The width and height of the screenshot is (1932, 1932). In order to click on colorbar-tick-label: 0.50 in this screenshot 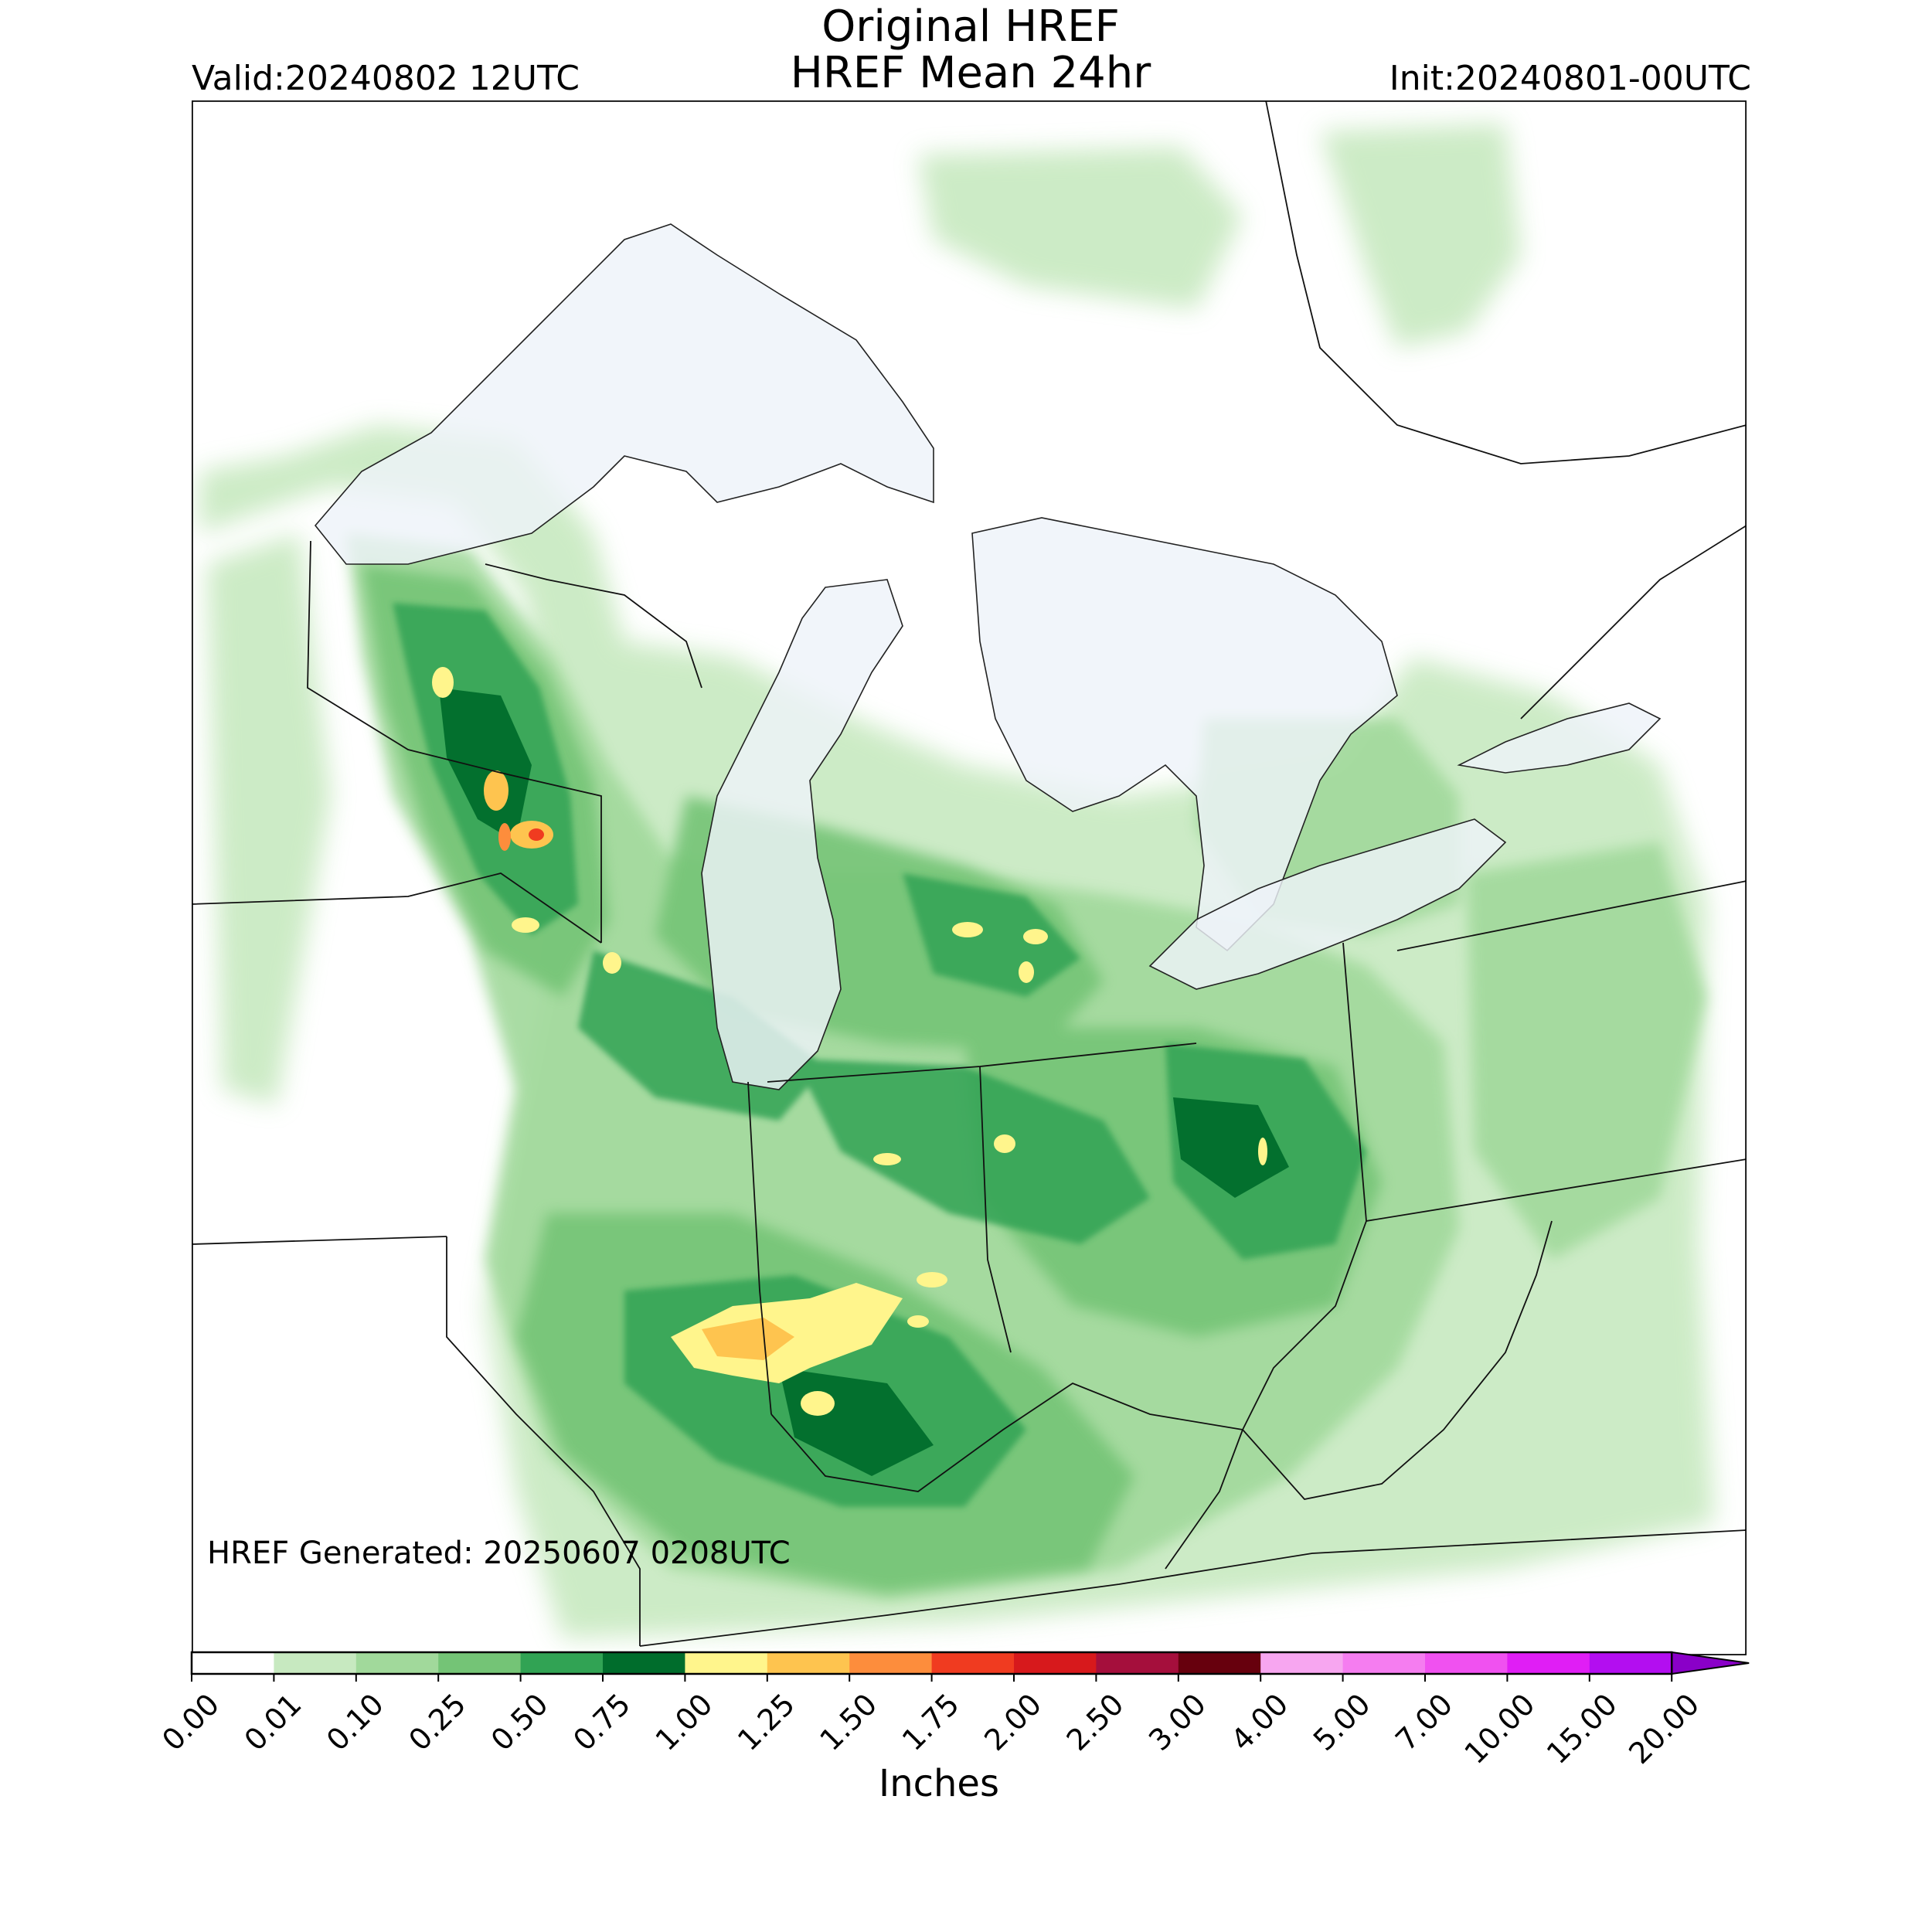, I will do `click(520, 1722)`.